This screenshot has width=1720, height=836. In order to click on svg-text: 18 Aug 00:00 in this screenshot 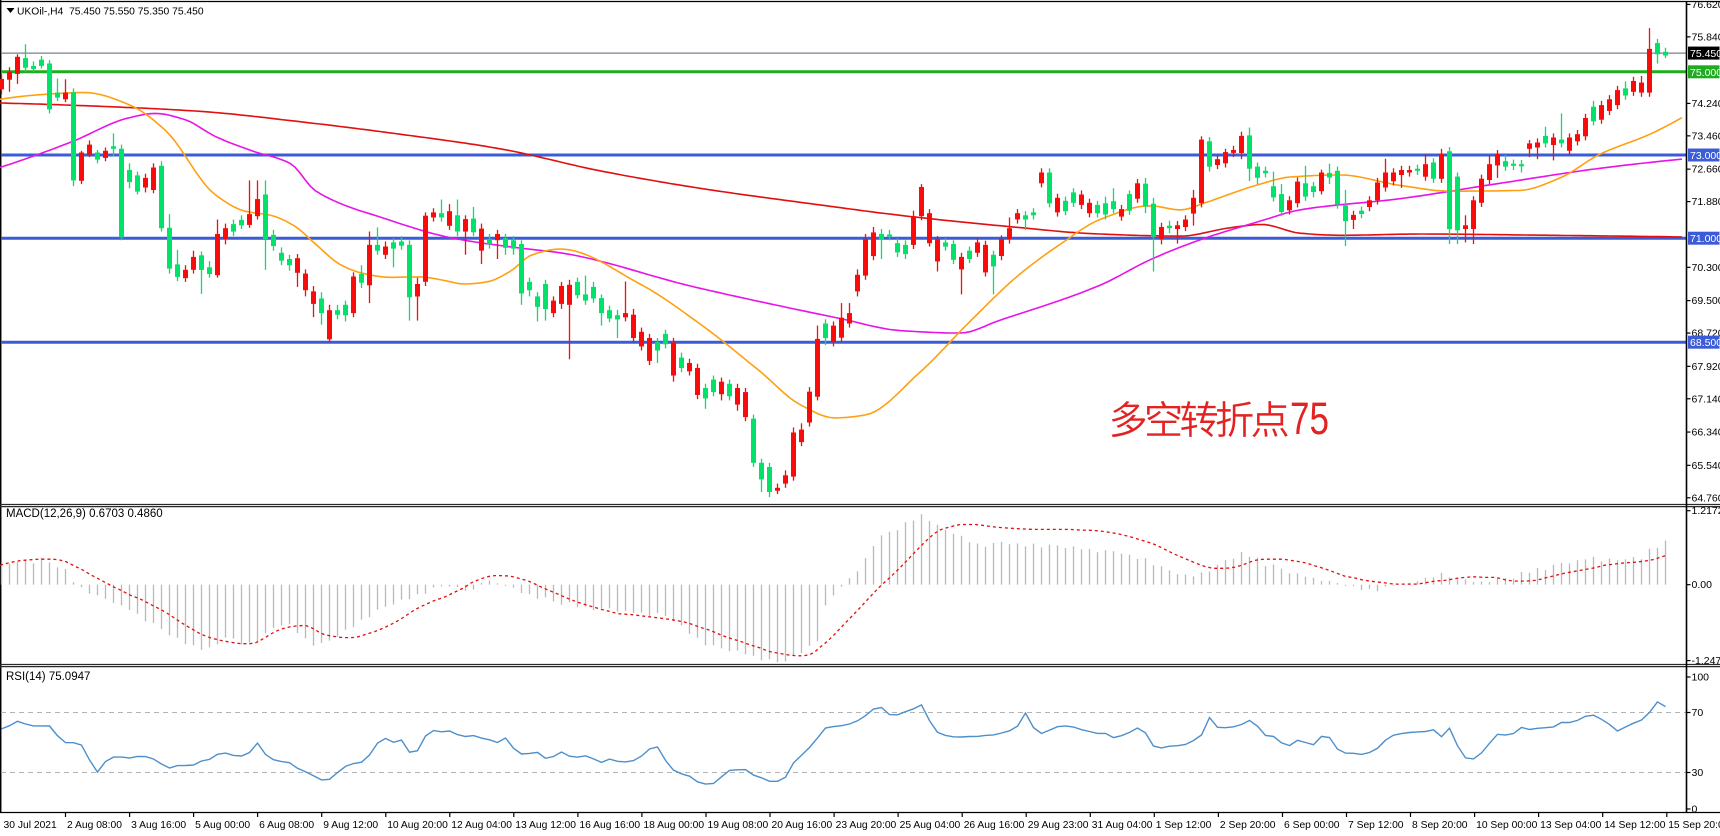, I will do `click(673, 825)`.